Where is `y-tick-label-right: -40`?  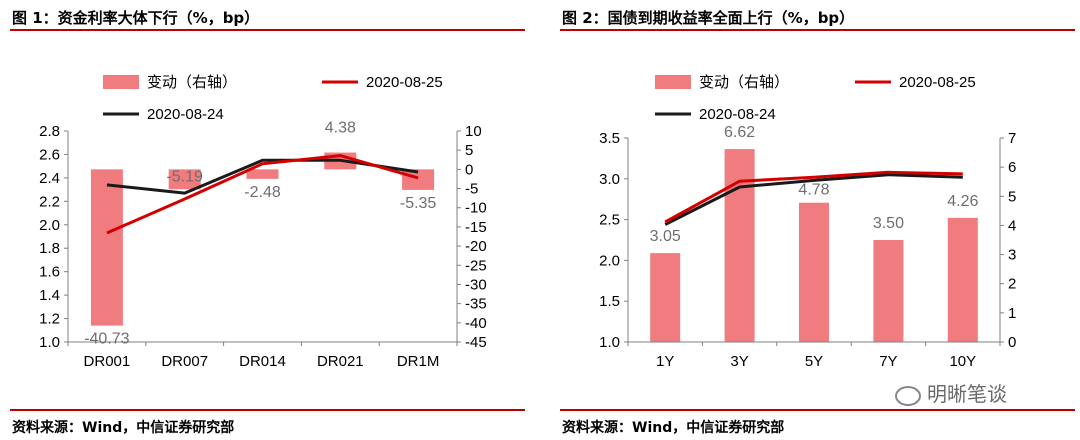
y-tick-label-right: -40 is located at coordinates (476, 323).